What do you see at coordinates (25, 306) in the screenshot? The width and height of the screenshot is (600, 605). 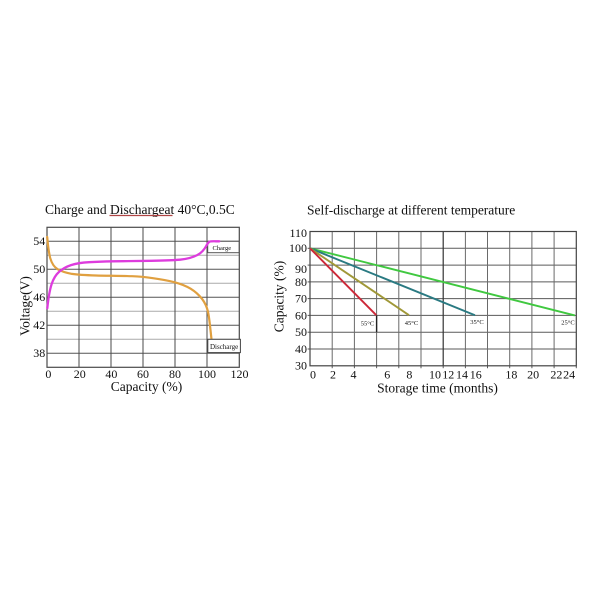 I see `svg-text: Voltage(V)` at bounding box center [25, 306].